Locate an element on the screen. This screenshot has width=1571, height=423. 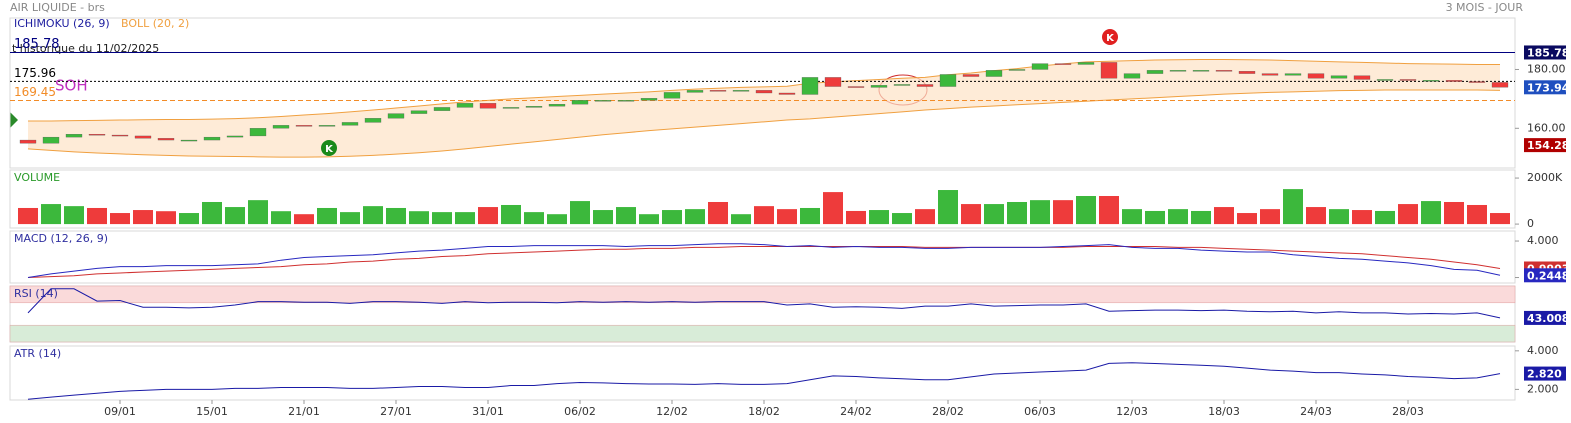
arrow-icon is located at coordinates (14, 120).